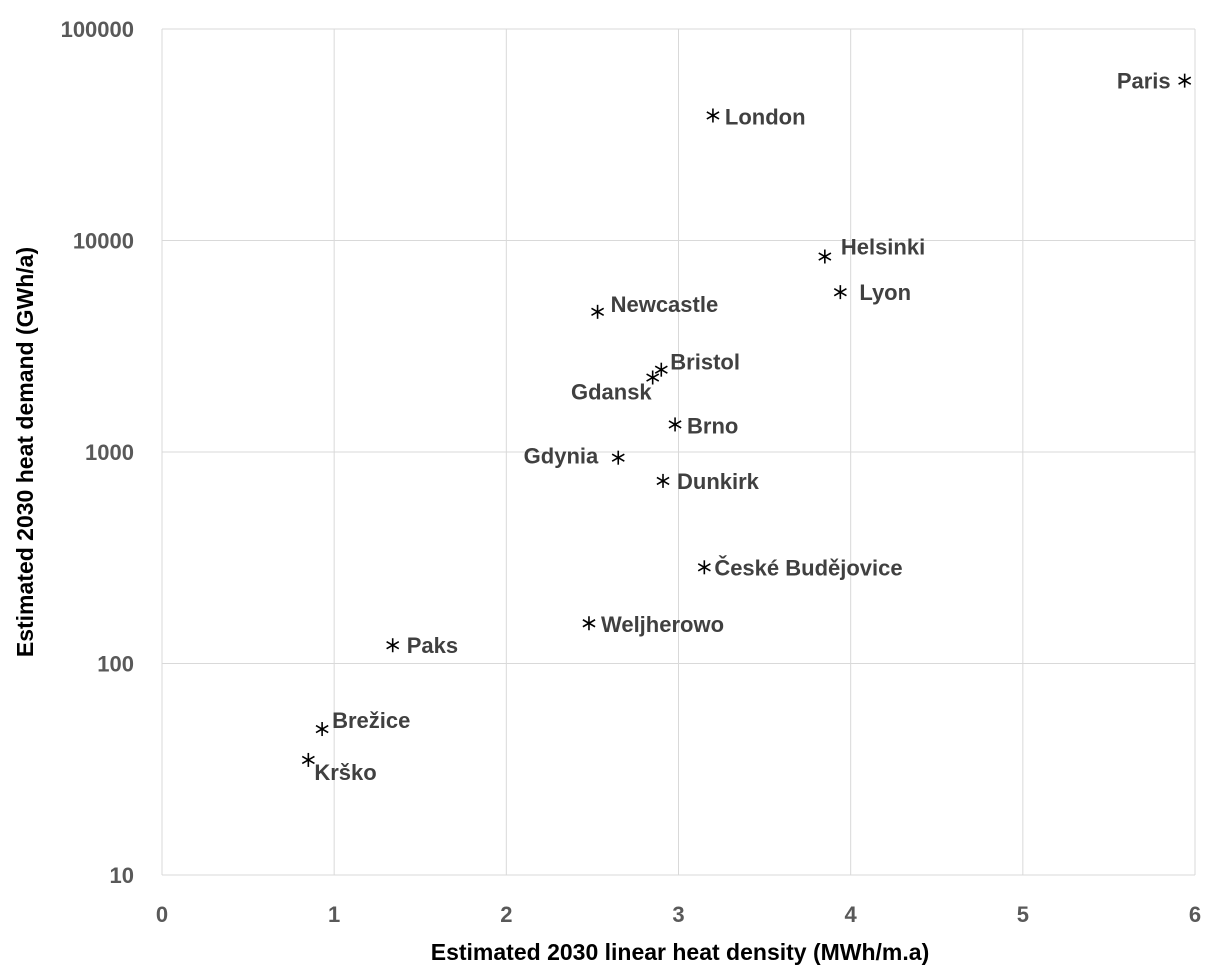 This screenshot has width=1205, height=966. What do you see at coordinates (1144, 81) in the screenshot?
I see `point-label: Paris` at bounding box center [1144, 81].